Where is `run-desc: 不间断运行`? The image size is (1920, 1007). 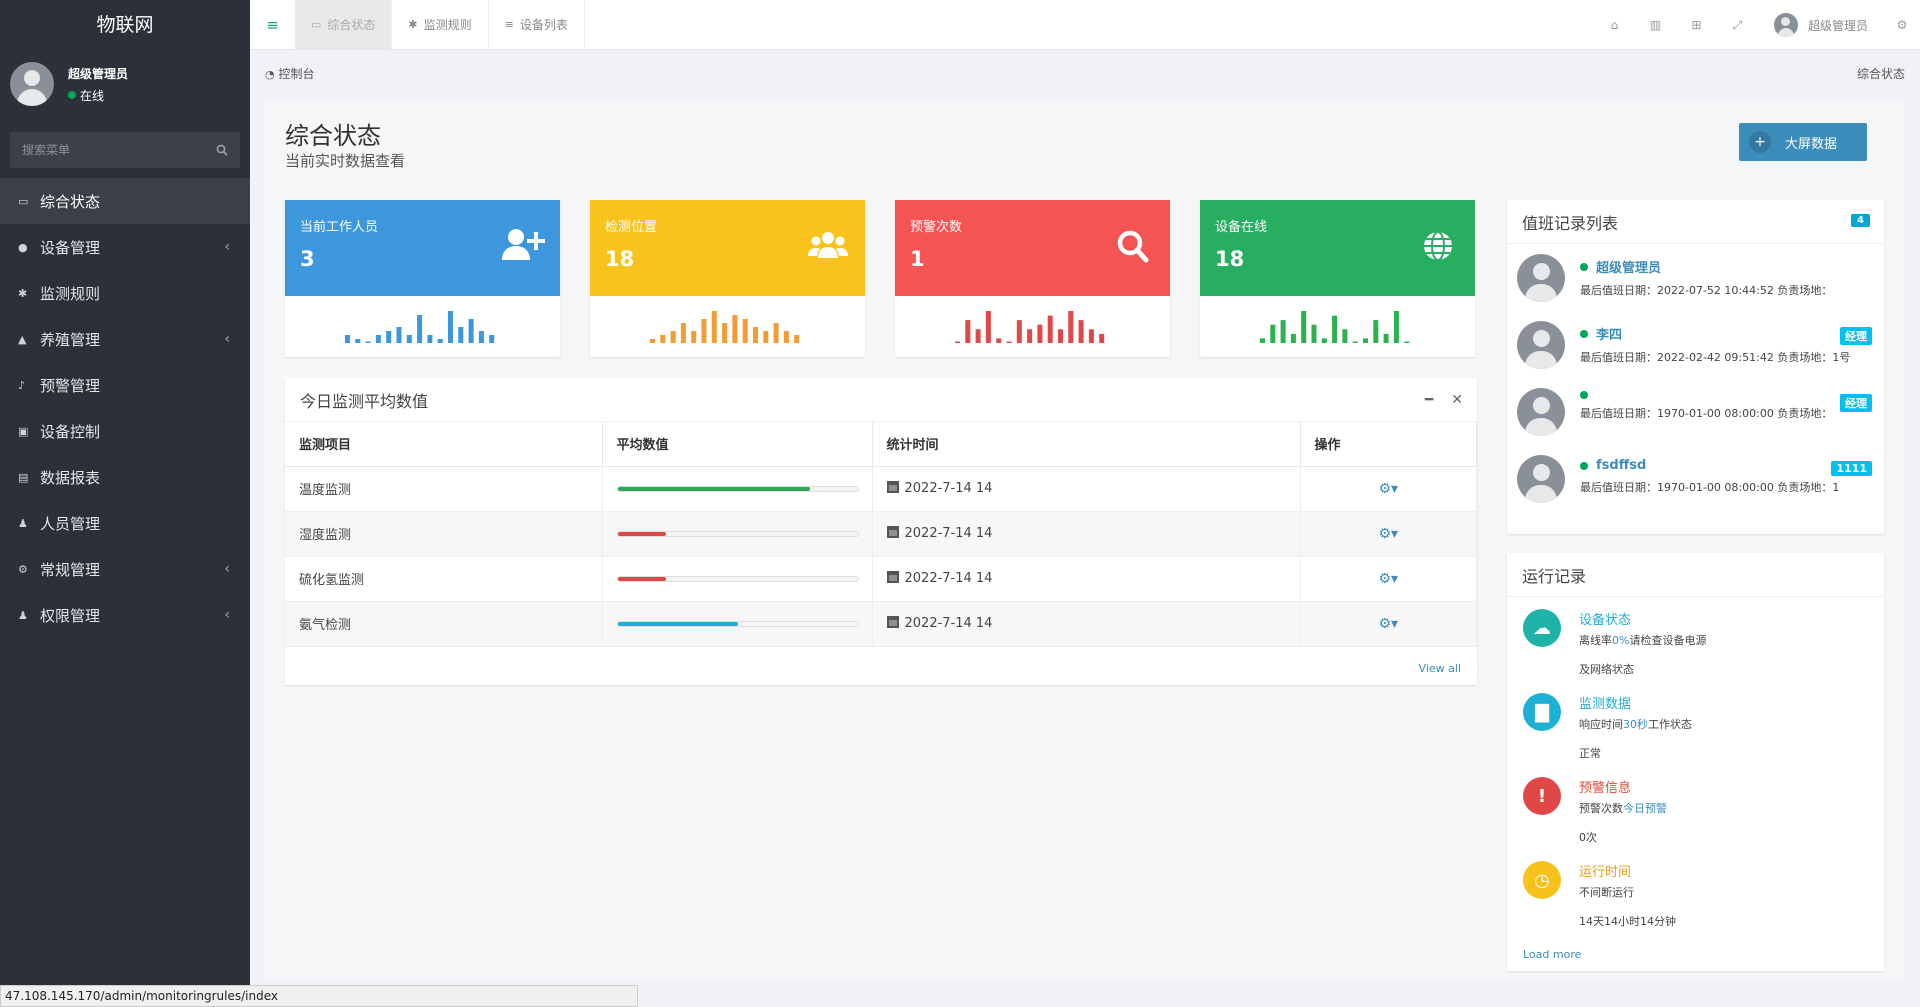
run-desc: 不间断运行 is located at coordinates (1731, 892).